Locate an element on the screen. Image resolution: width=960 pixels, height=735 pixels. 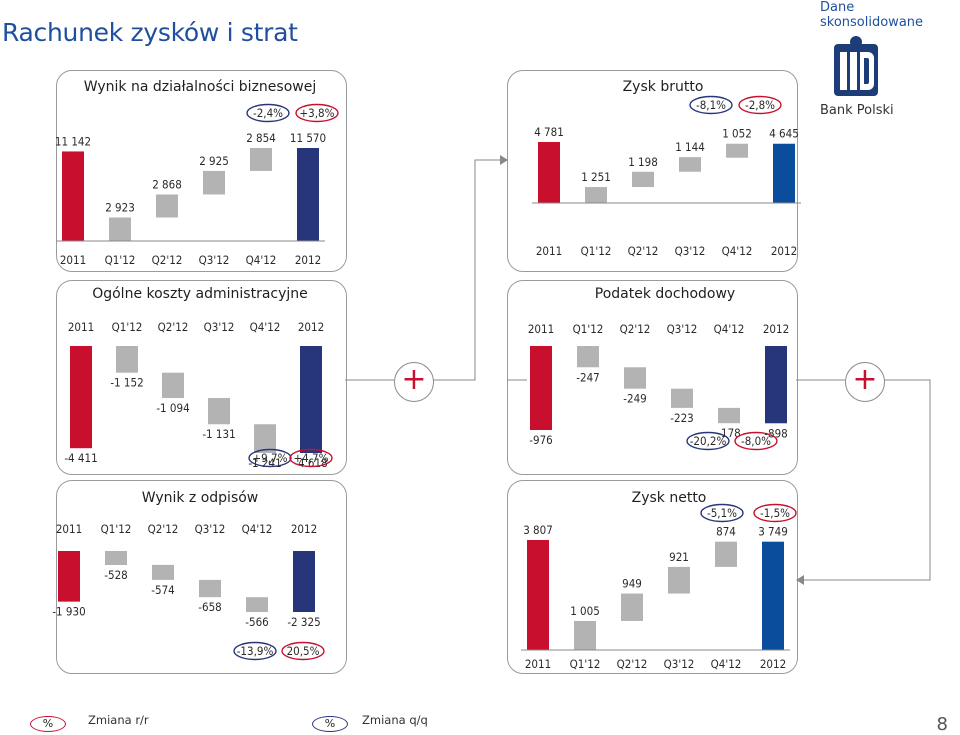
chart3-qoq-change: -20,2% is located at coordinates (708, 441).